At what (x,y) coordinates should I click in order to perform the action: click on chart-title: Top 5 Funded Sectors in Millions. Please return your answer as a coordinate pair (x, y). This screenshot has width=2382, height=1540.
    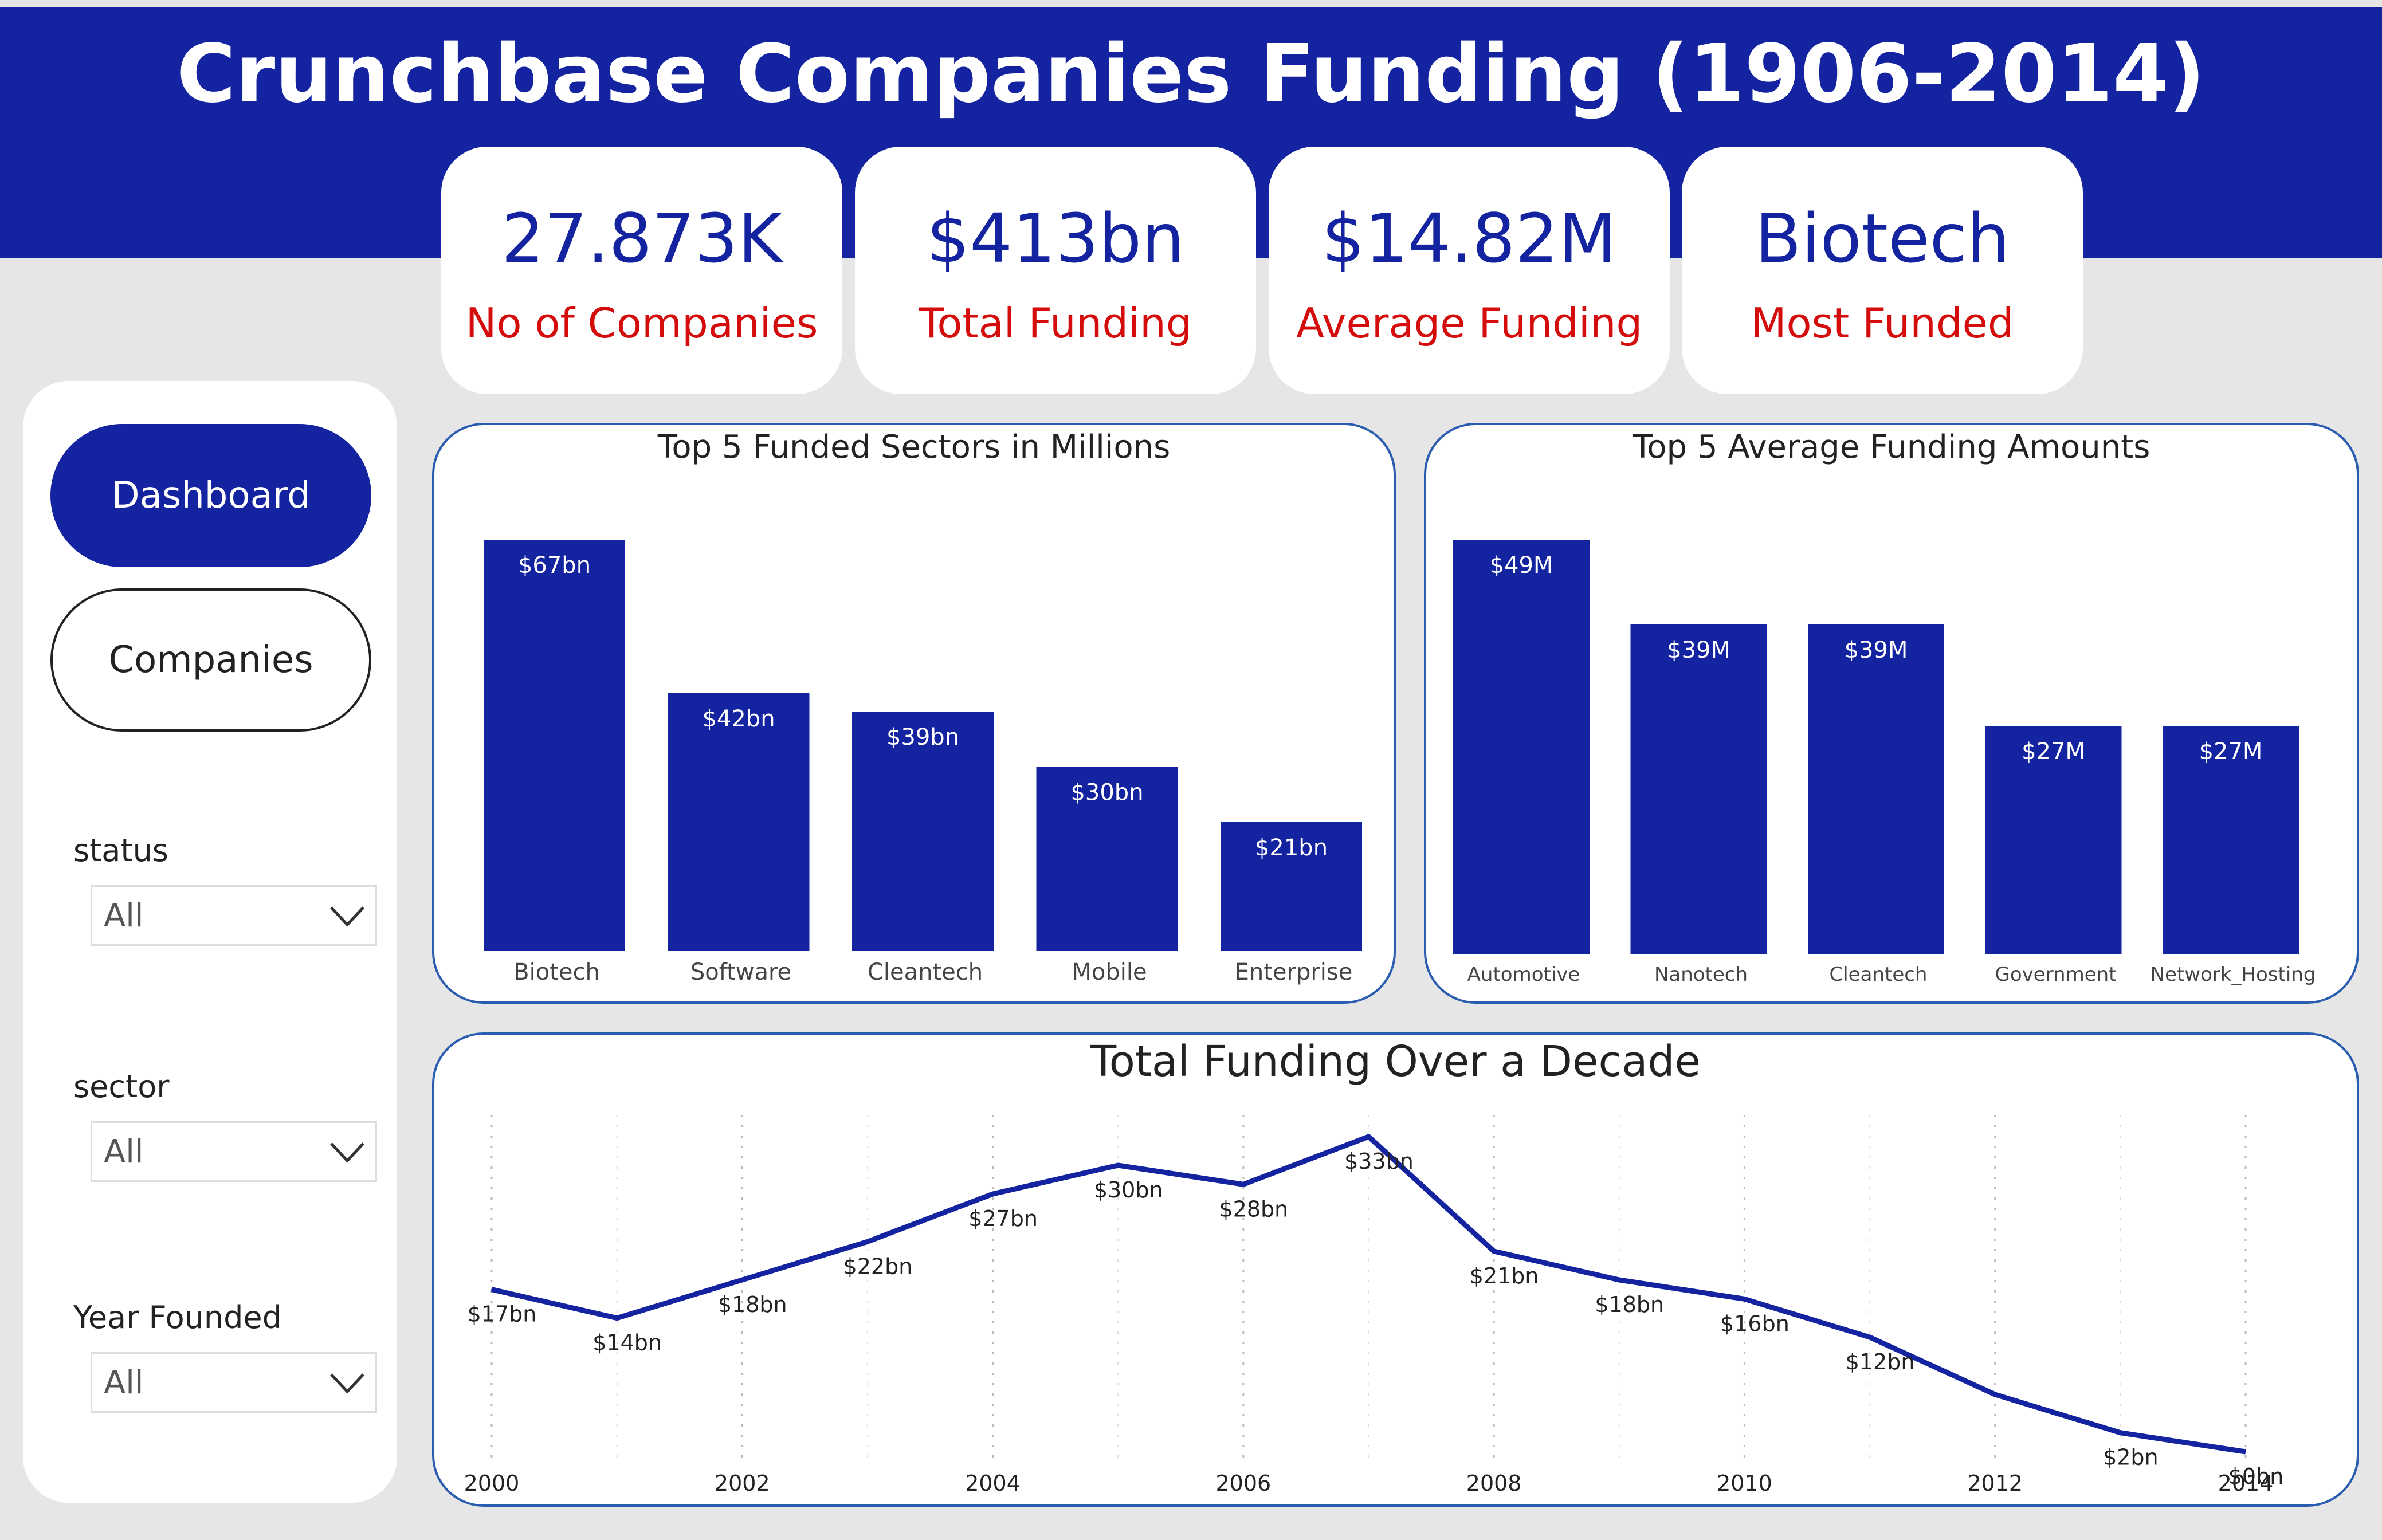
    Looking at the image, I should click on (914, 447).